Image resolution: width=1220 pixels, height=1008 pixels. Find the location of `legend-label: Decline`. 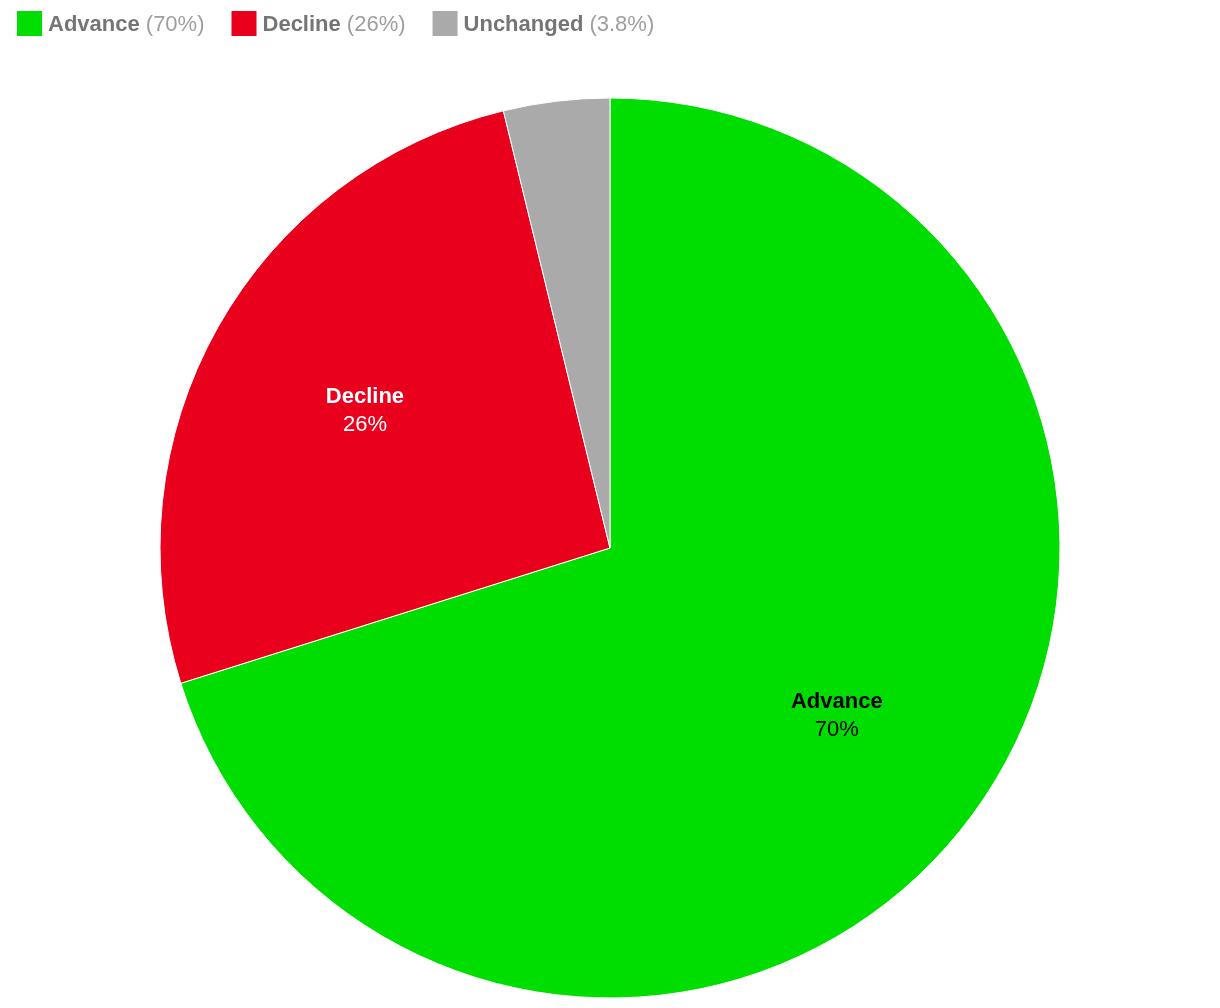

legend-label: Decline is located at coordinates (301, 23).